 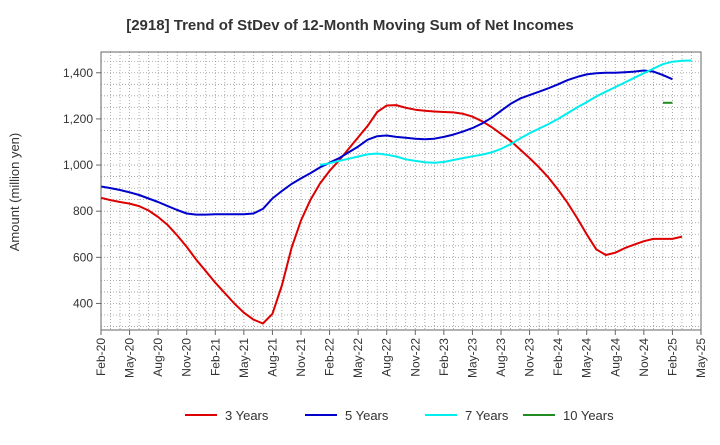 What do you see at coordinates (130, 358) in the screenshot?
I see `x-tick-label: May-20` at bounding box center [130, 358].